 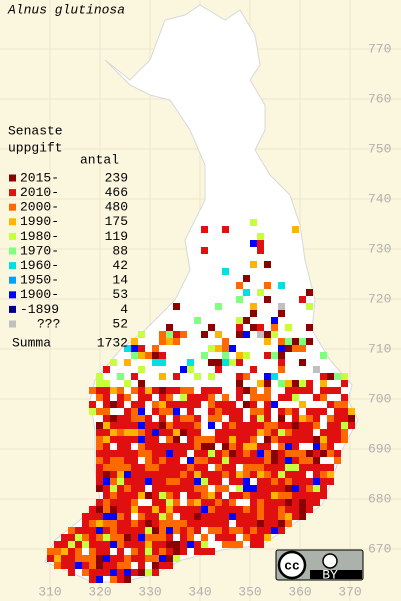 What do you see at coordinates (120, 250) in the screenshot?
I see `legend-count: 88` at bounding box center [120, 250].